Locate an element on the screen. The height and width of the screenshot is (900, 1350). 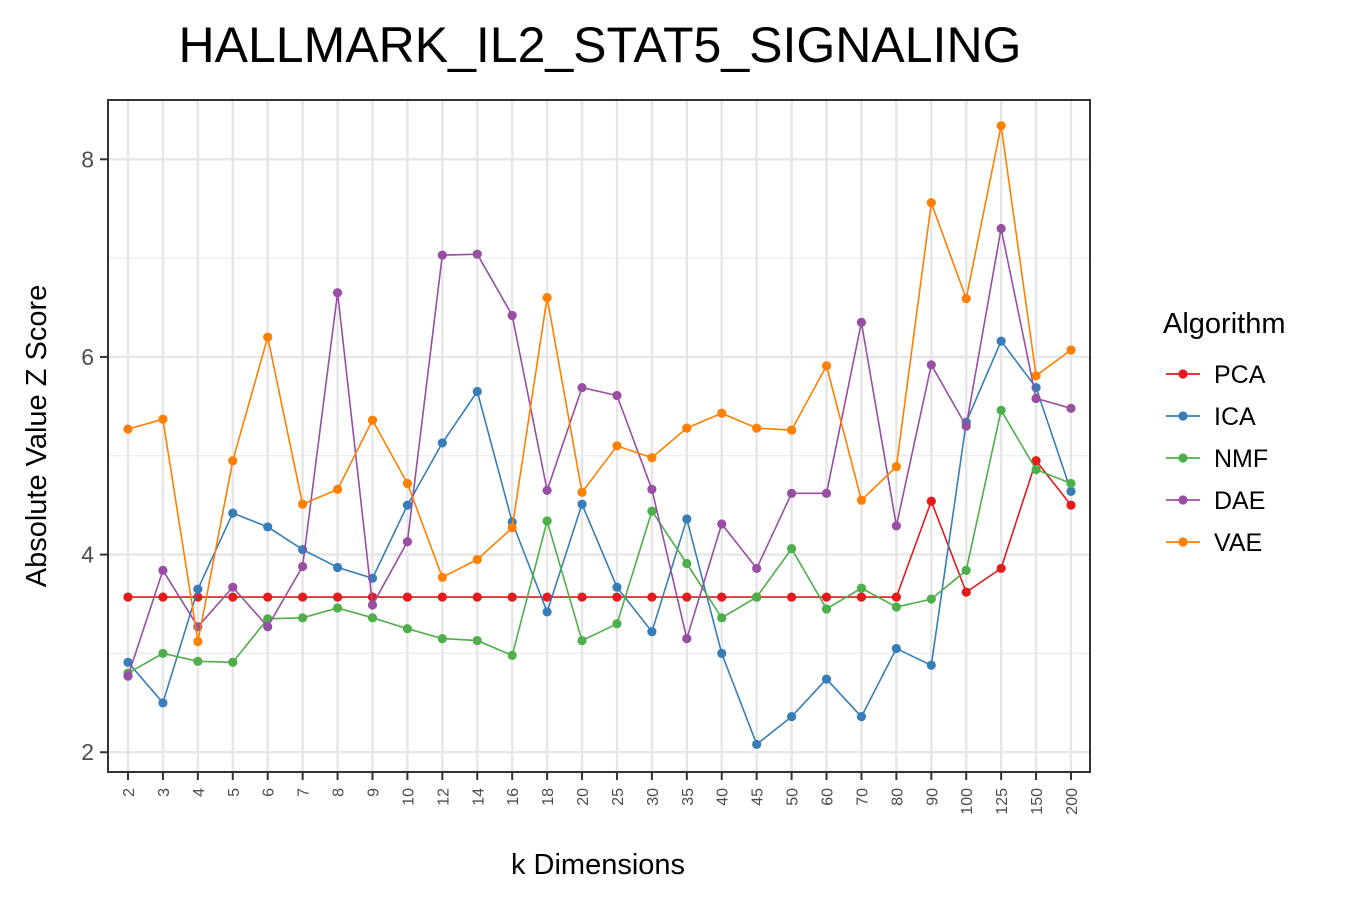
x-tick-label: 45 is located at coordinates (758, 797).